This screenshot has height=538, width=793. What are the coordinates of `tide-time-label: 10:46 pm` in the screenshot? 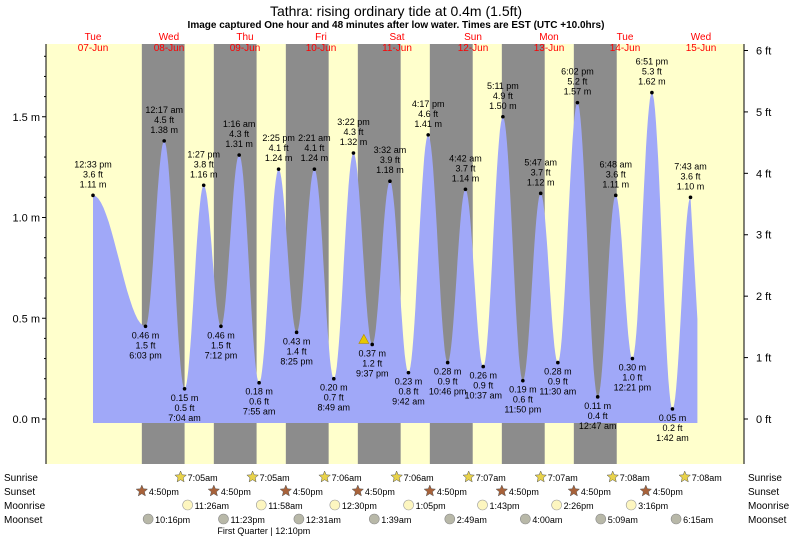 It's located at (448, 392).